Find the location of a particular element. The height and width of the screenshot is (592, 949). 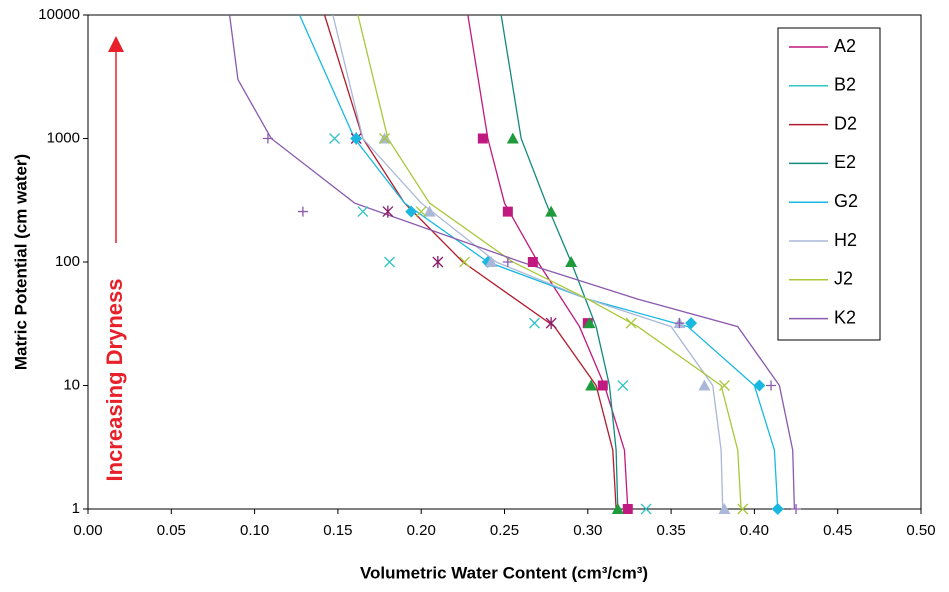

legend-label: D2 is located at coordinates (845, 123).